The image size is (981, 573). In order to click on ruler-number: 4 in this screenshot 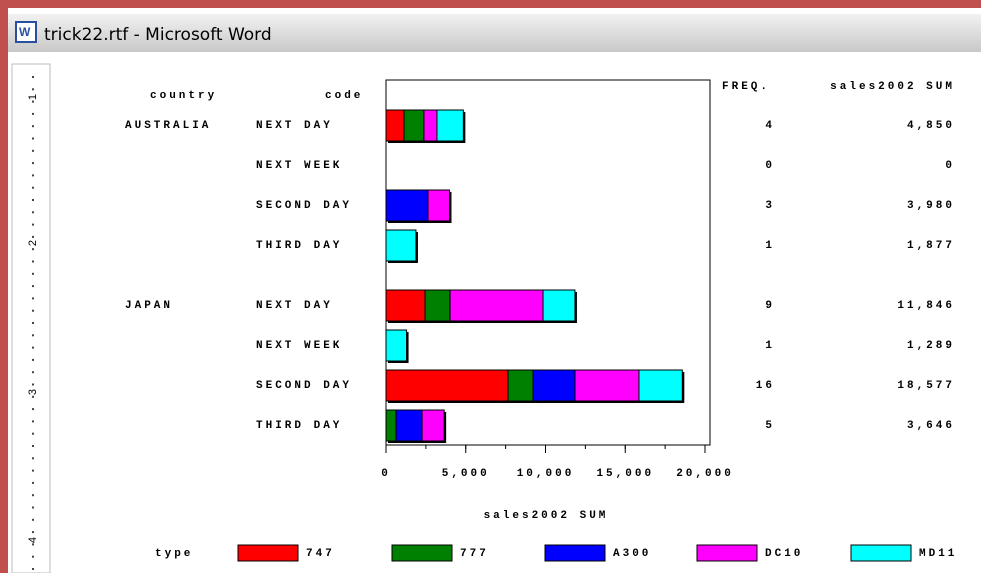, I will do `click(33, 540)`.